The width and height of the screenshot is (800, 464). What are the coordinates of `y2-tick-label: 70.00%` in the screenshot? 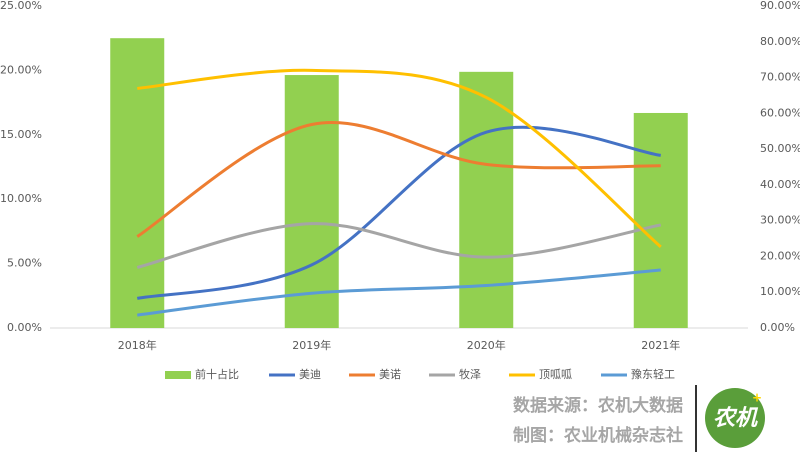 It's located at (780, 77).